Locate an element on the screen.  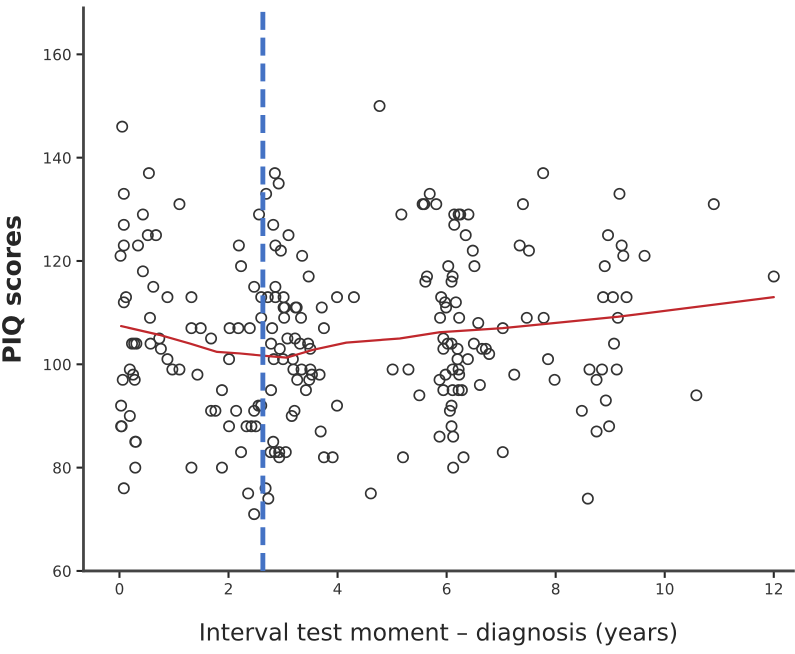
y-tick-label: 100 is located at coordinates (57, 364).